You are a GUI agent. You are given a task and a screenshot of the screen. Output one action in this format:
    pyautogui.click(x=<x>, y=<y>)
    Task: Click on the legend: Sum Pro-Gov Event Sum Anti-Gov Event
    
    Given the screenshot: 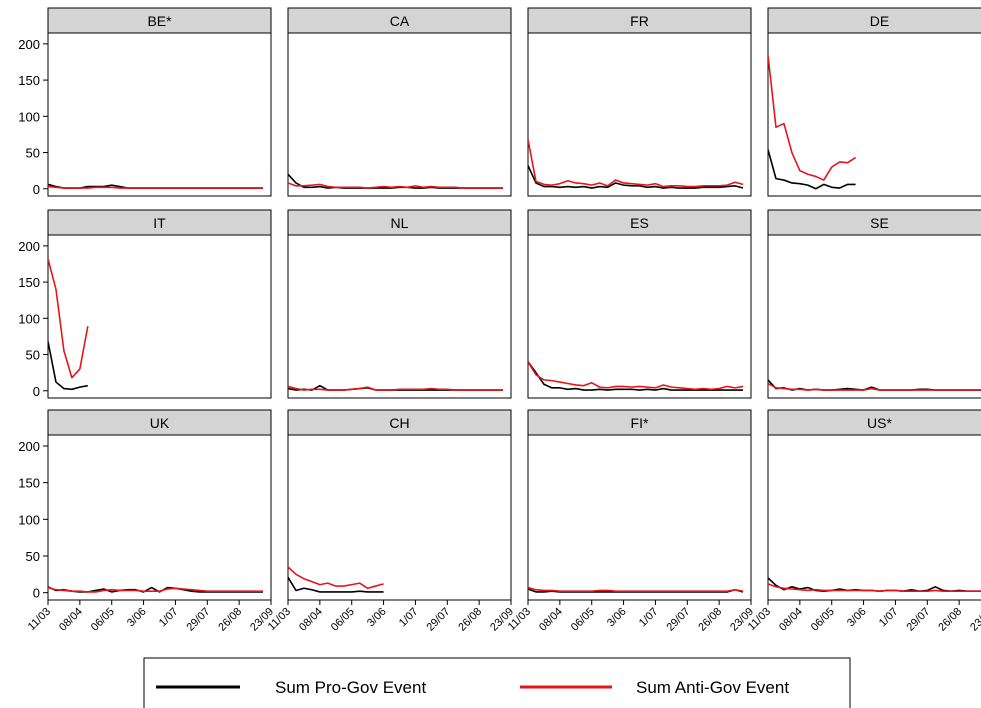 What is the action you would take?
    pyautogui.click(x=497, y=682)
    